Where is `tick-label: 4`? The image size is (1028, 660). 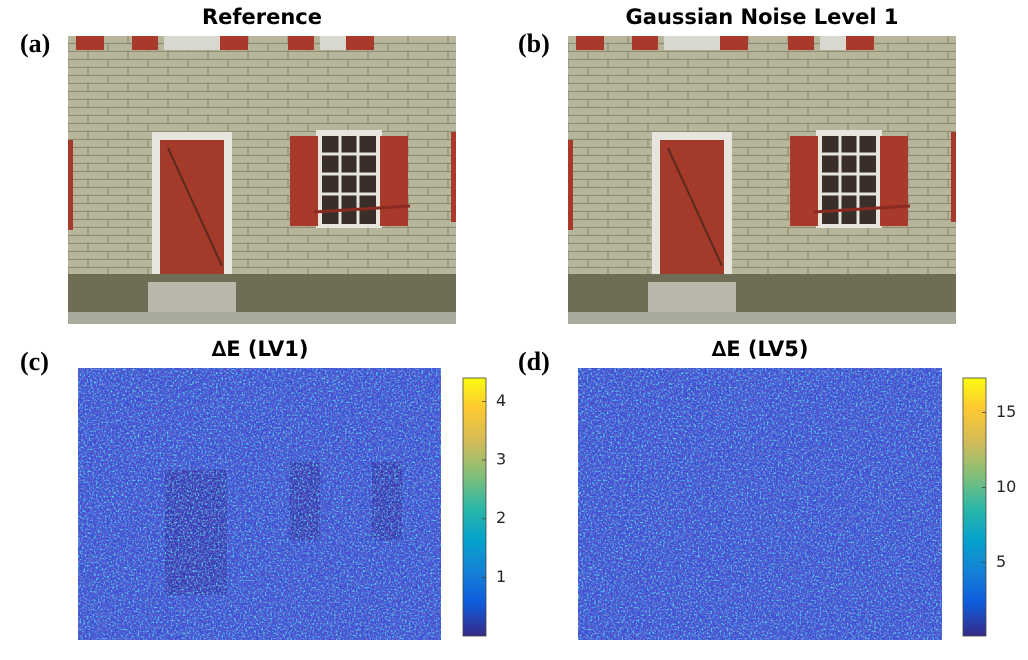
tick-label: 4 is located at coordinates (501, 400).